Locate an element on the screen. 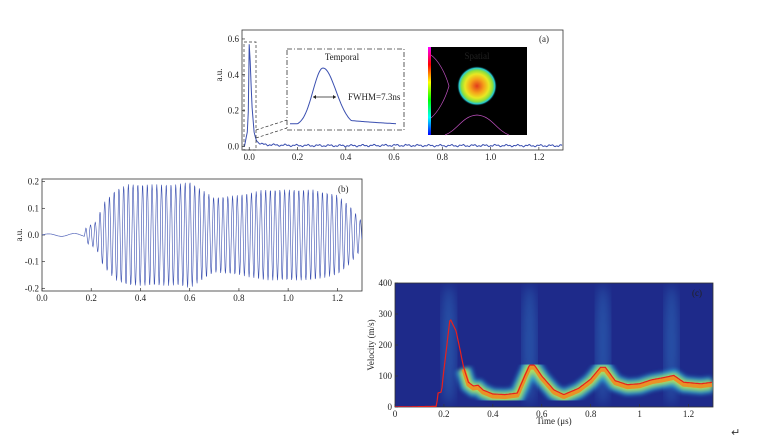 This screenshot has height=448, width=766. temporal-inset-title: Temporal is located at coordinates (342, 57).